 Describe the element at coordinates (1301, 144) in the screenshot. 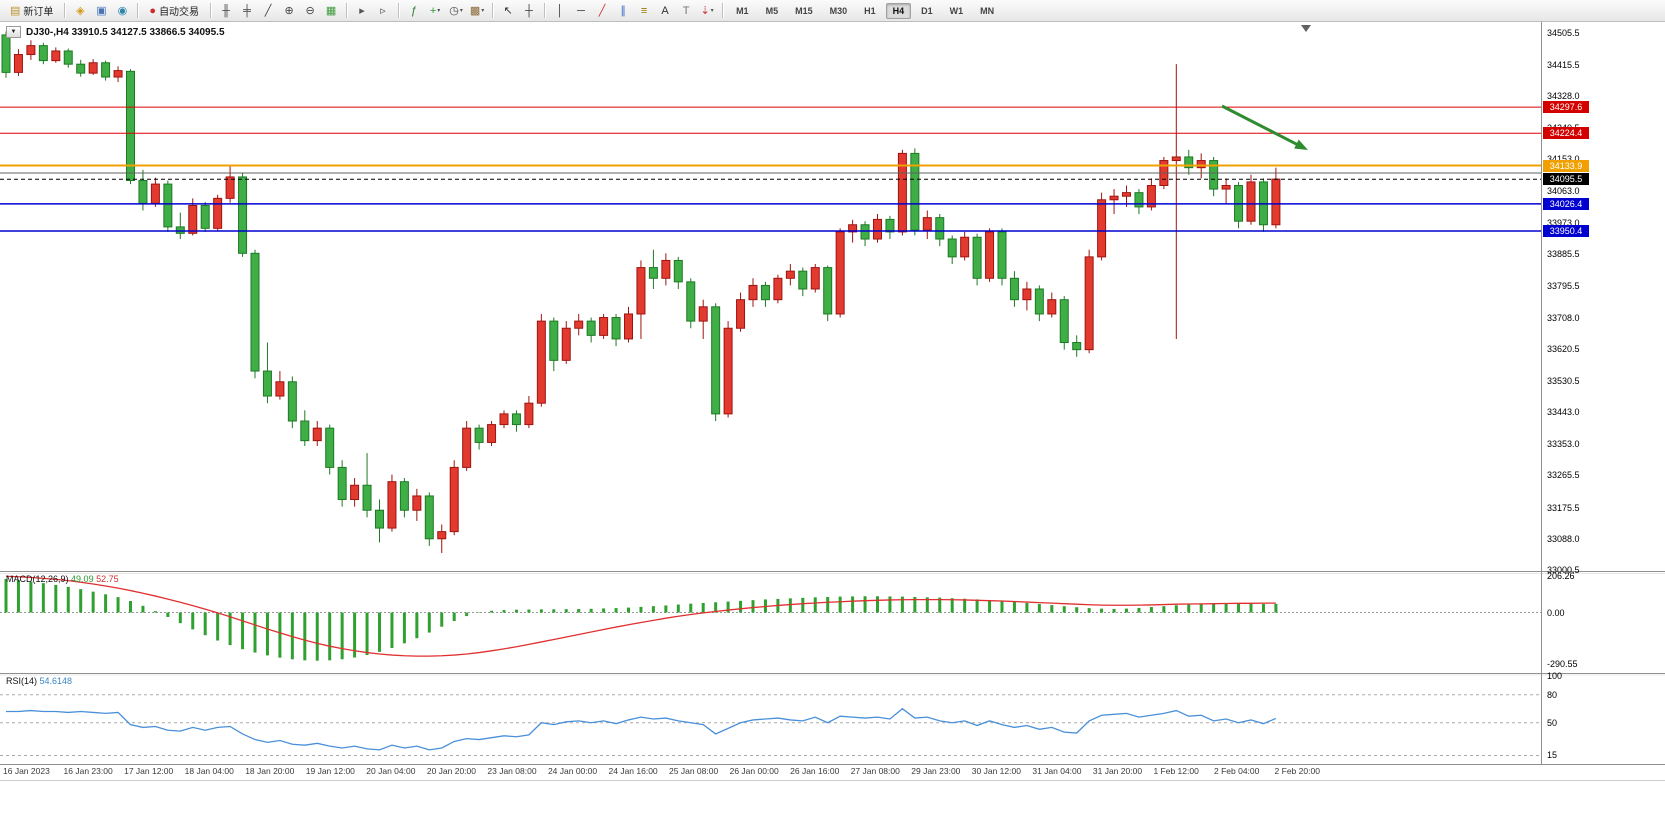

I see `trend-arrow-head` at that location.